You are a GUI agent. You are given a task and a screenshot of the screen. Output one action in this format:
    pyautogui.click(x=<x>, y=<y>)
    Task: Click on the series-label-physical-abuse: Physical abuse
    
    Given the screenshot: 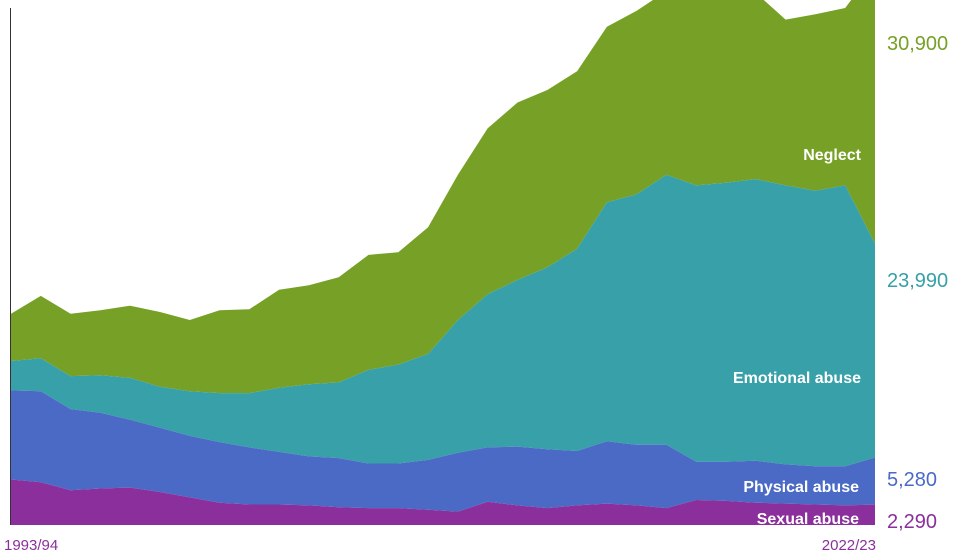 What is the action you would take?
    pyautogui.click(x=801, y=487)
    